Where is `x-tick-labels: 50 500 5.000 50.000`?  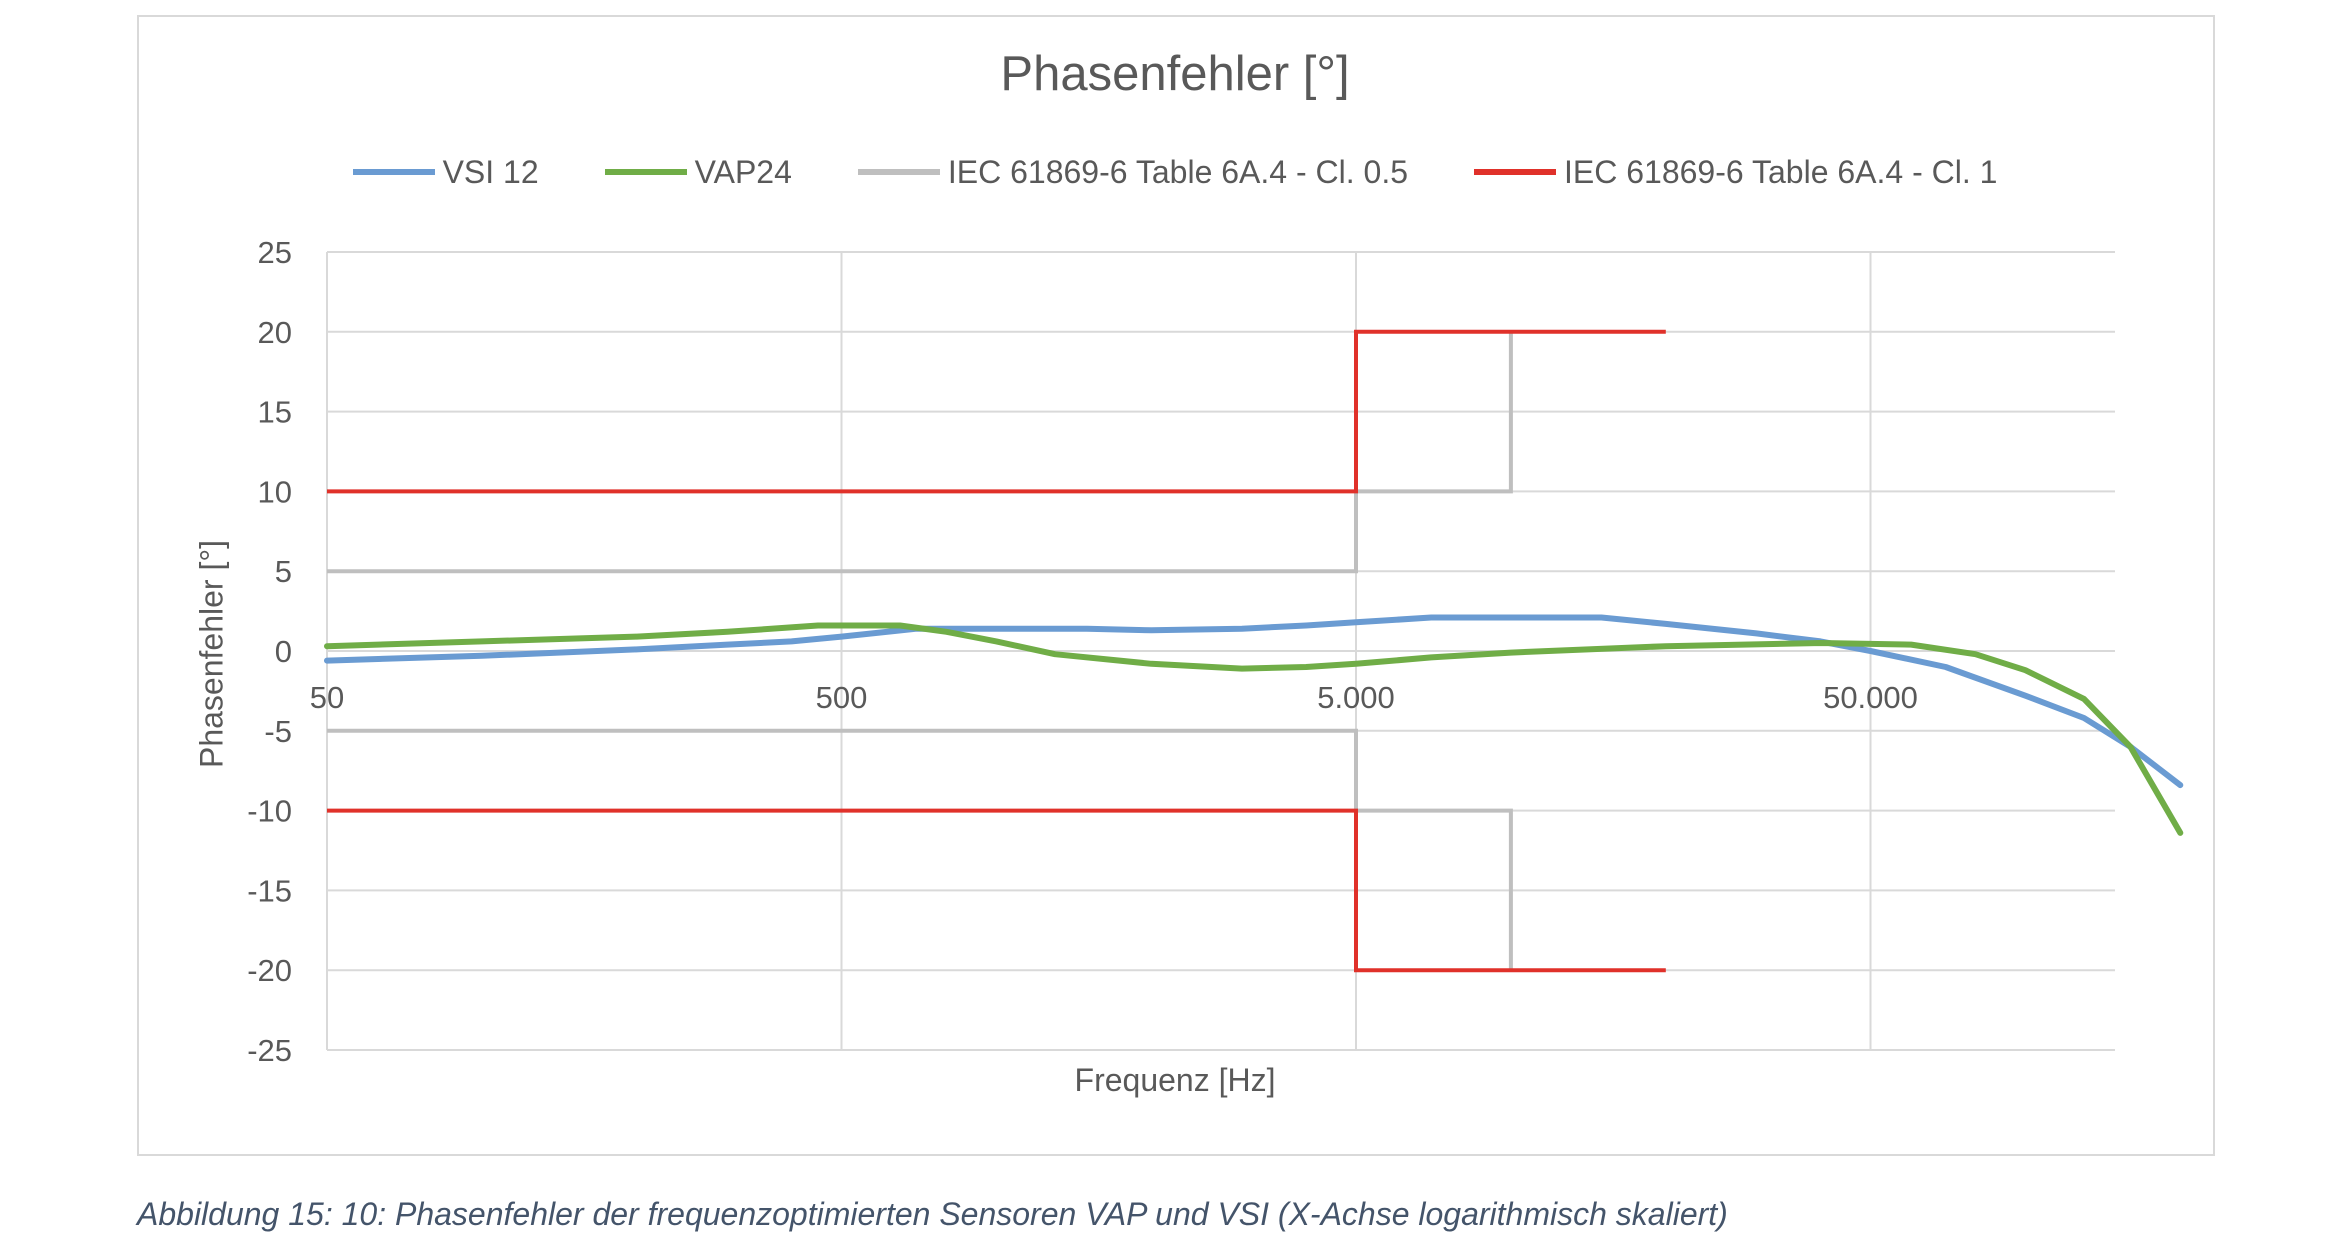
x-tick-labels: 50 500 5.000 50.000 is located at coordinates (1114, 697).